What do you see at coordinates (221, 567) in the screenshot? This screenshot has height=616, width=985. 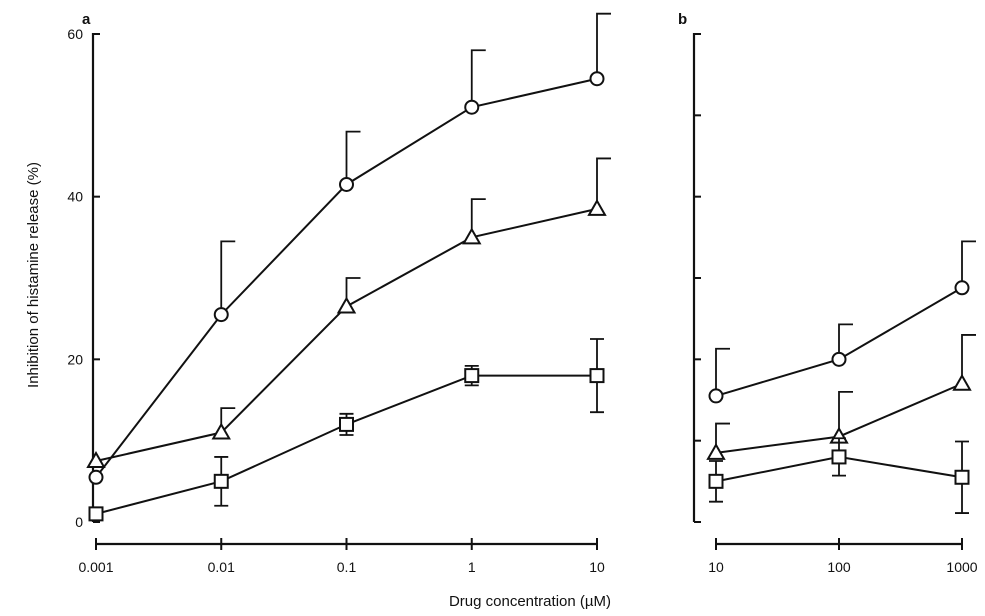 I see `panel-a-x-tick-label: 0.01` at bounding box center [221, 567].